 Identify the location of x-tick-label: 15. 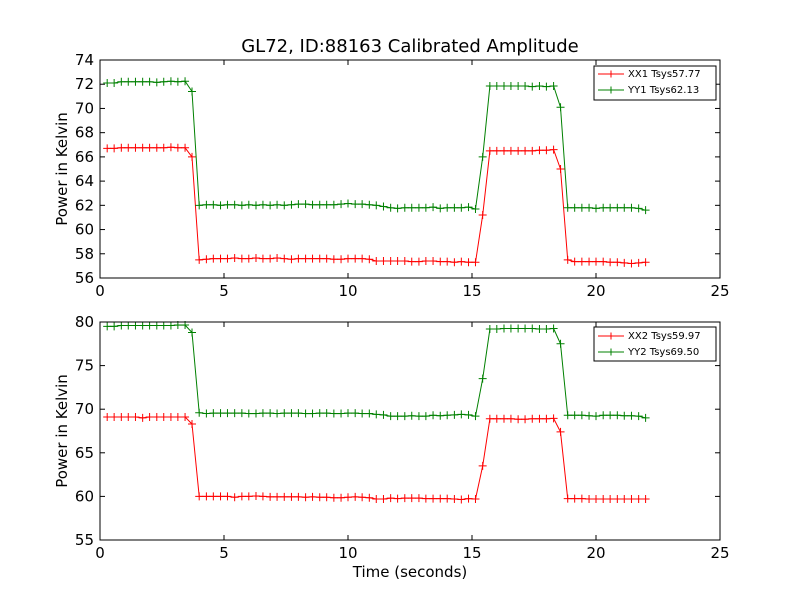
(471, 291).